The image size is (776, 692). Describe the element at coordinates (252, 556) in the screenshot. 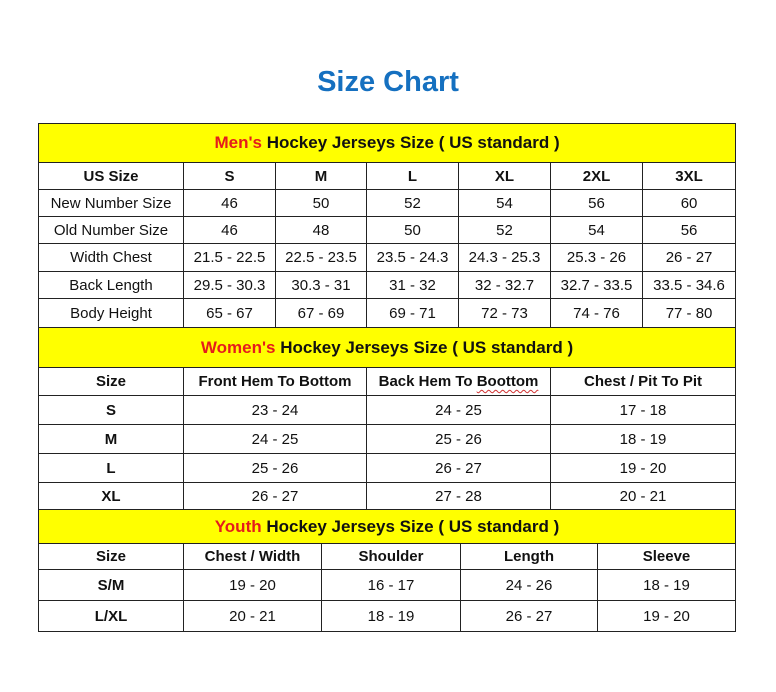

I see `column-header: Chest / Width` at that location.